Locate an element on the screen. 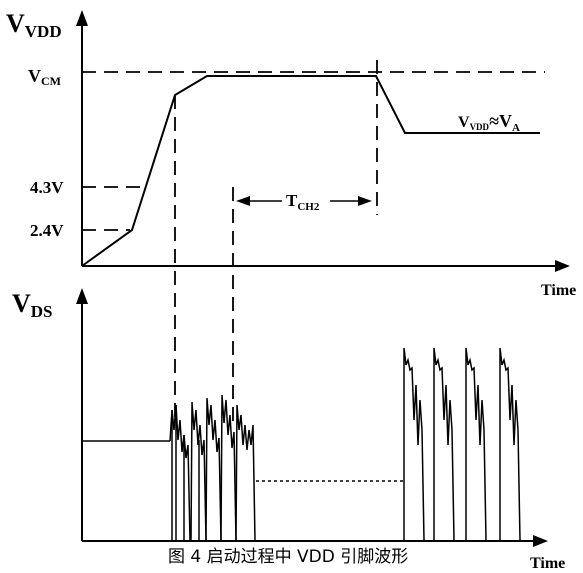 This screenshot has width=583, height=573. bottom-y-arrow-icon is located at coordinates (82, 296).